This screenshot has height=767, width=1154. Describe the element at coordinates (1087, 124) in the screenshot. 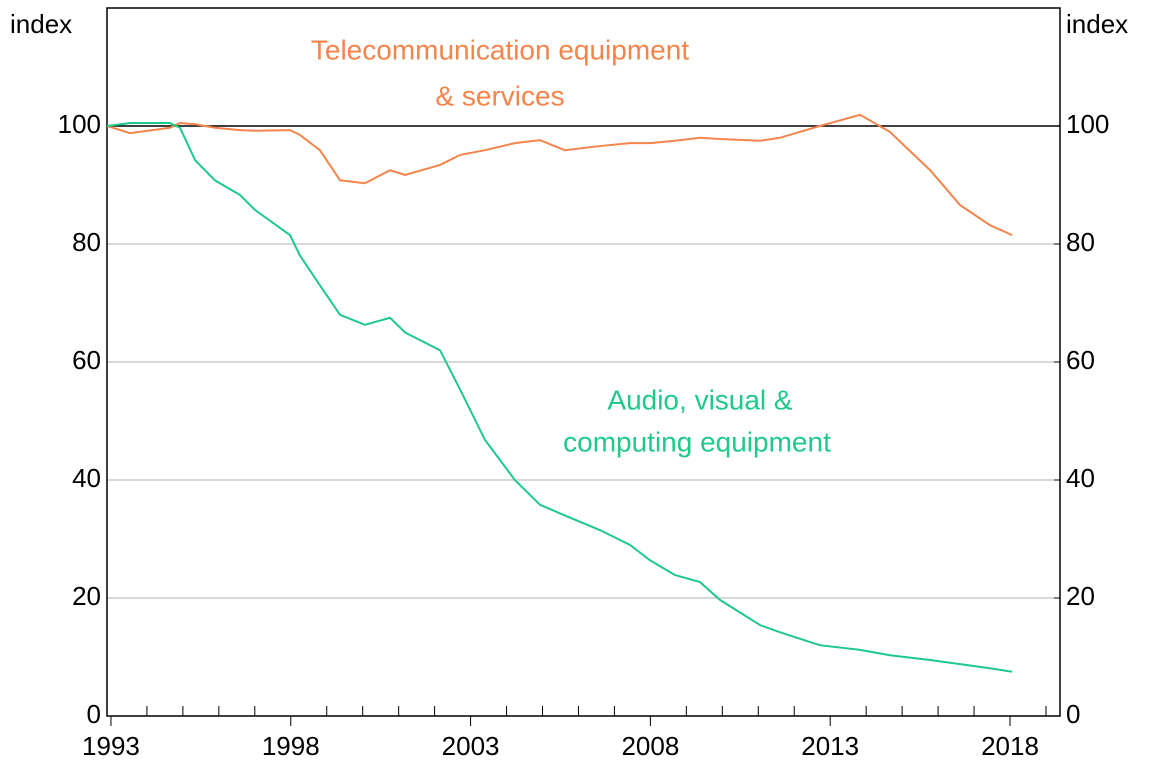

I see `y2-tick-label: 100` at that location.